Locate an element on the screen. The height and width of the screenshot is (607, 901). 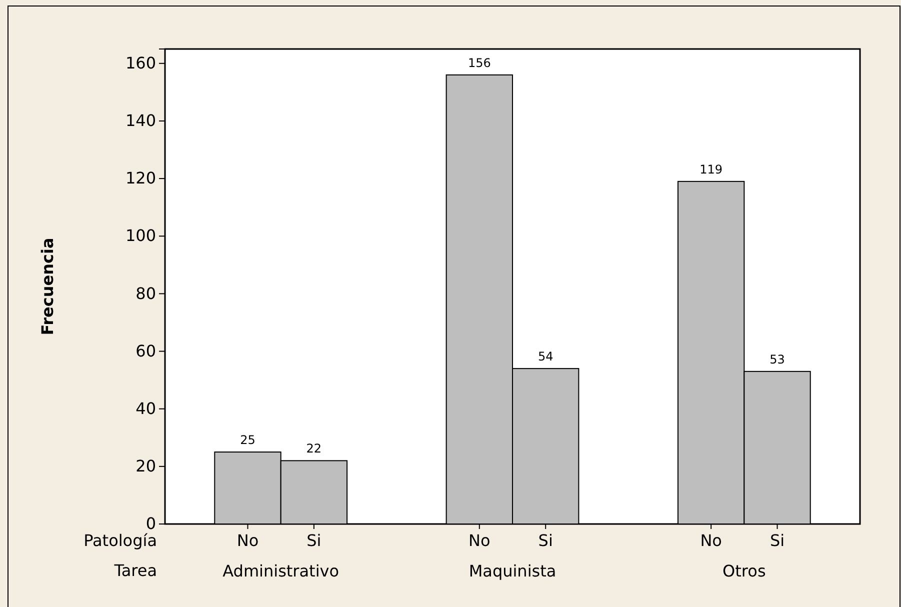
y-tick-label: 60 is located at coordinates (146, 350).